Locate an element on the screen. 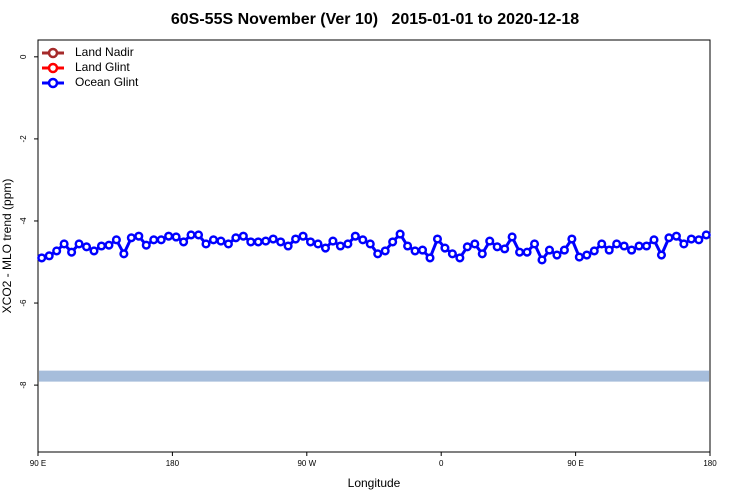 This screenshot has height=500, width=750. y-tick-label: -2 is located at coordinates (23, 139).